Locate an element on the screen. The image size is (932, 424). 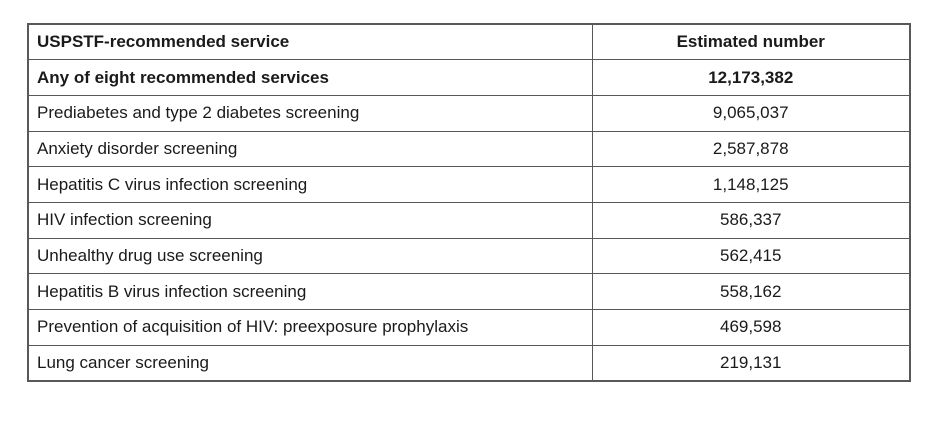
value-cell: 558,162 is located at coordinates (751, 291).